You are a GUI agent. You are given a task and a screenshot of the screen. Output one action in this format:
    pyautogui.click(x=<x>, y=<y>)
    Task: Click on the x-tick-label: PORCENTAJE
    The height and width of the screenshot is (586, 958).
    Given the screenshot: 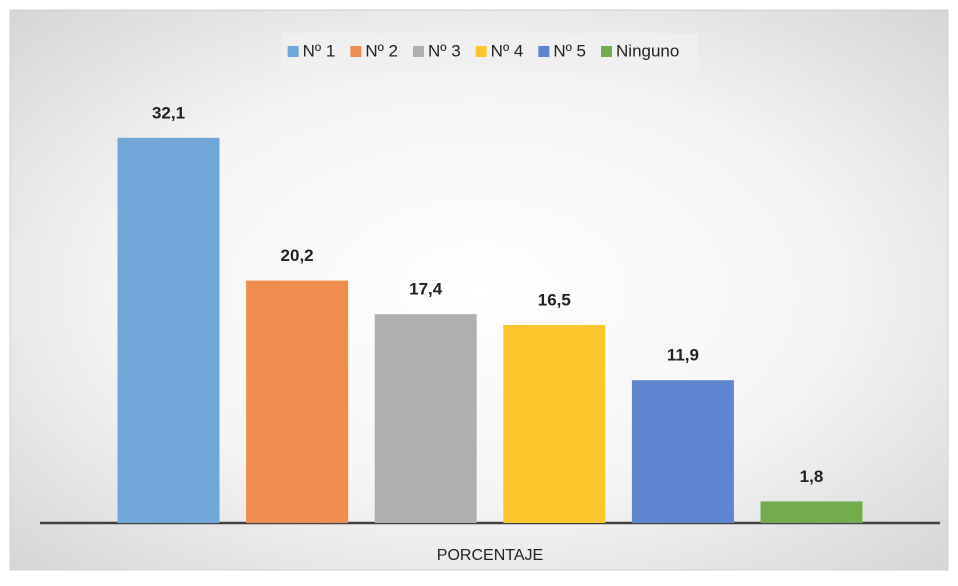 What is the action you would take?
    pyautogui.click(x=490, y=555)
    